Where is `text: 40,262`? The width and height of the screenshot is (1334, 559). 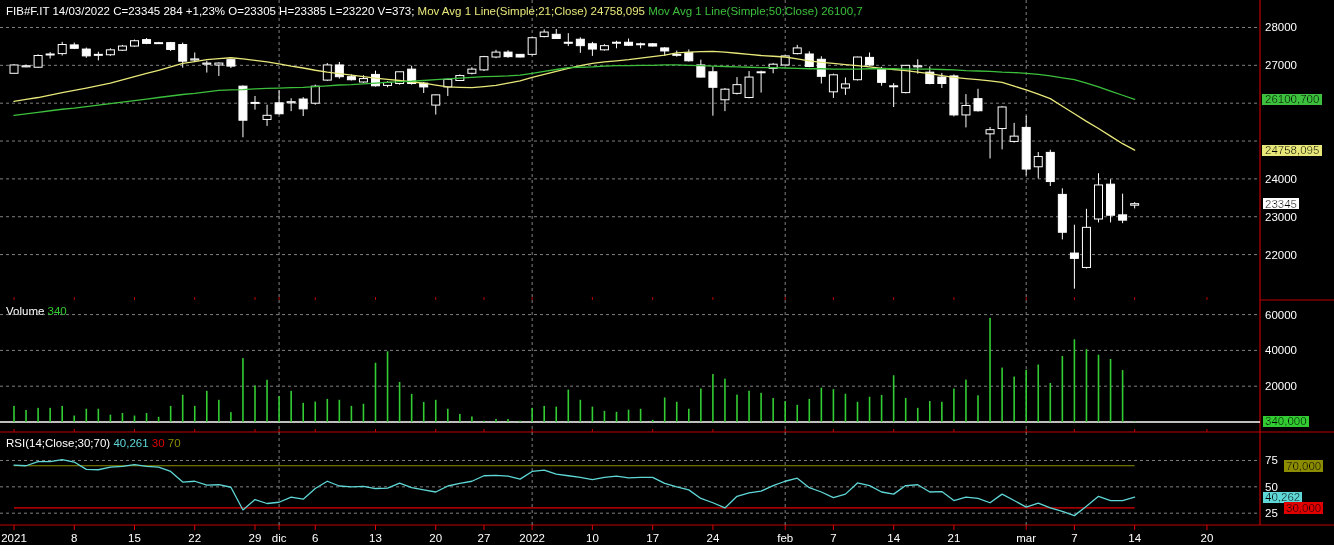 text: 40,262 is located at coordinates (1283, 497).